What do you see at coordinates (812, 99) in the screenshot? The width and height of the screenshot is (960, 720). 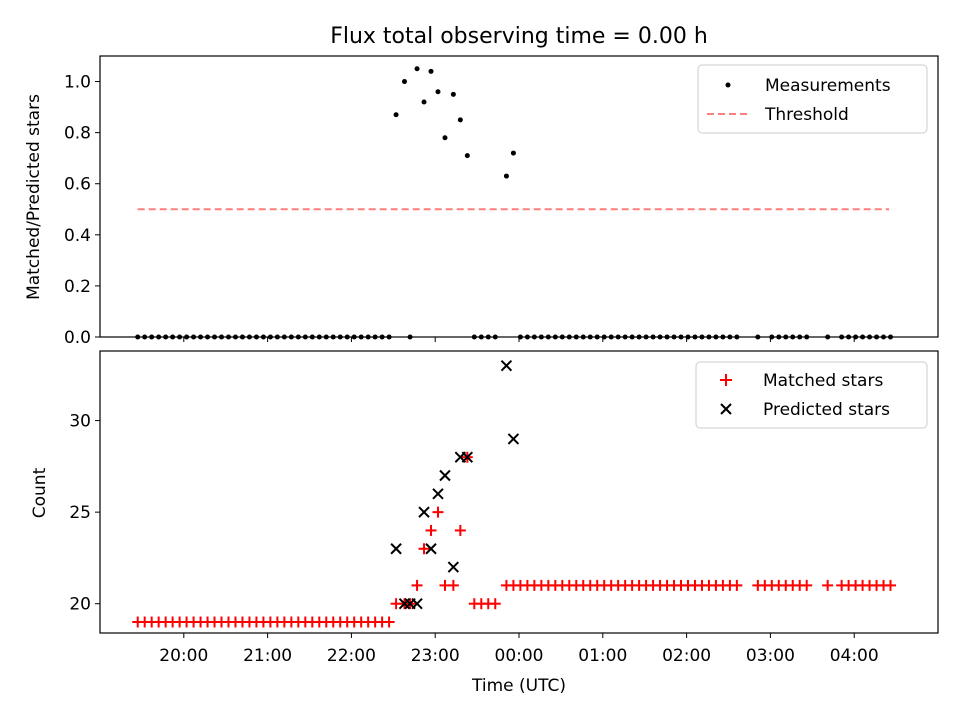 I see `top-legend: Measurements Threshold` at bounding box center [812, 99].